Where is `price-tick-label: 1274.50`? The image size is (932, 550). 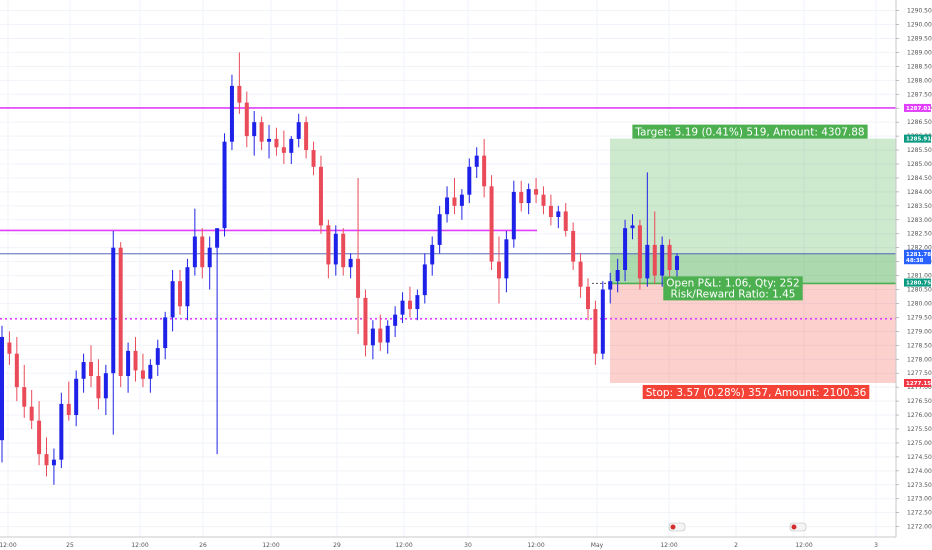
price-tick-label: 1274.50 is located at coordinates (919, 457).